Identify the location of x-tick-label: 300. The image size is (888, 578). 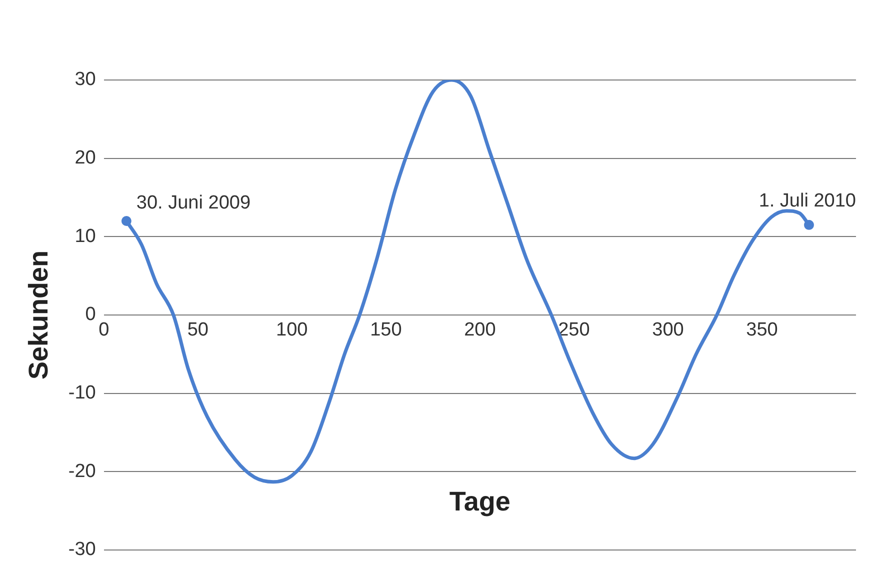
(668, 330).